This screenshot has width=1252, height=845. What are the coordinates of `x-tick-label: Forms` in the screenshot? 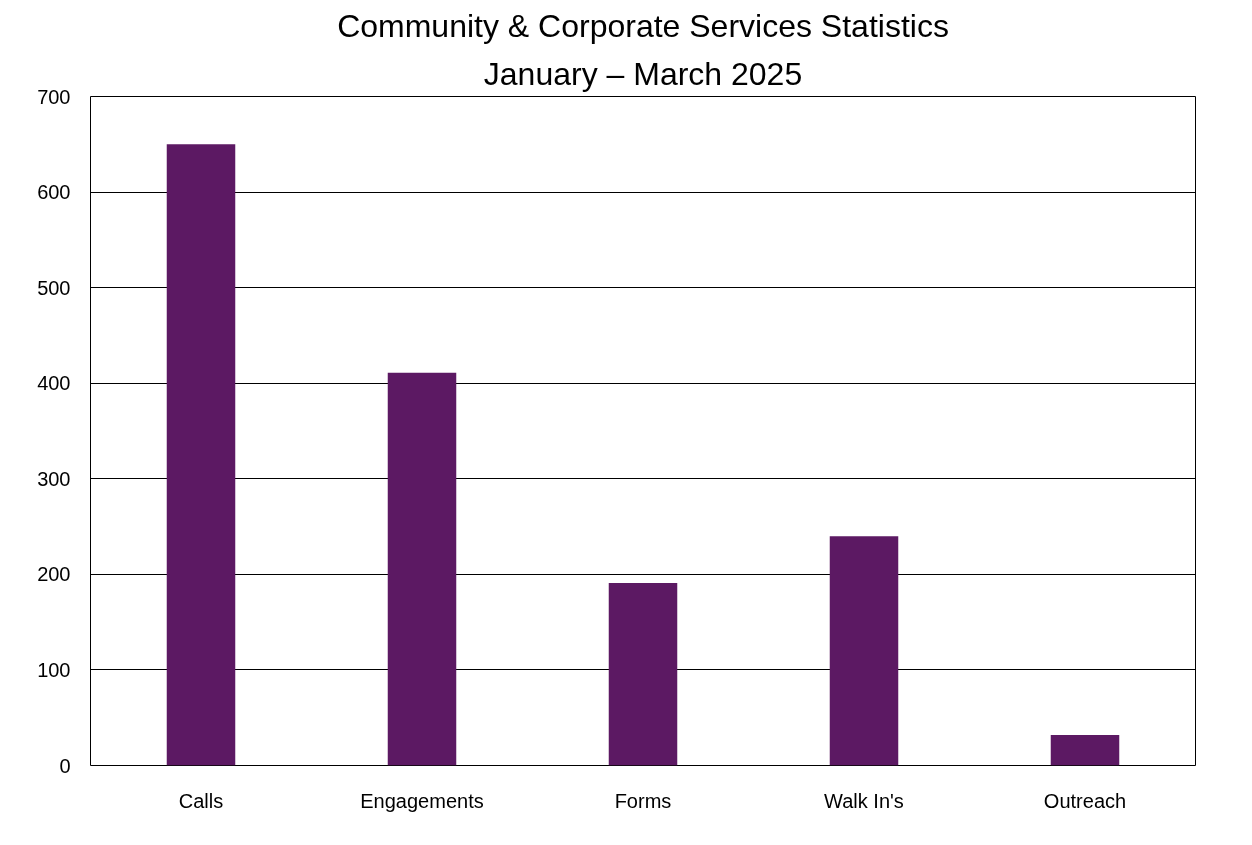 It's located at (643, 800).